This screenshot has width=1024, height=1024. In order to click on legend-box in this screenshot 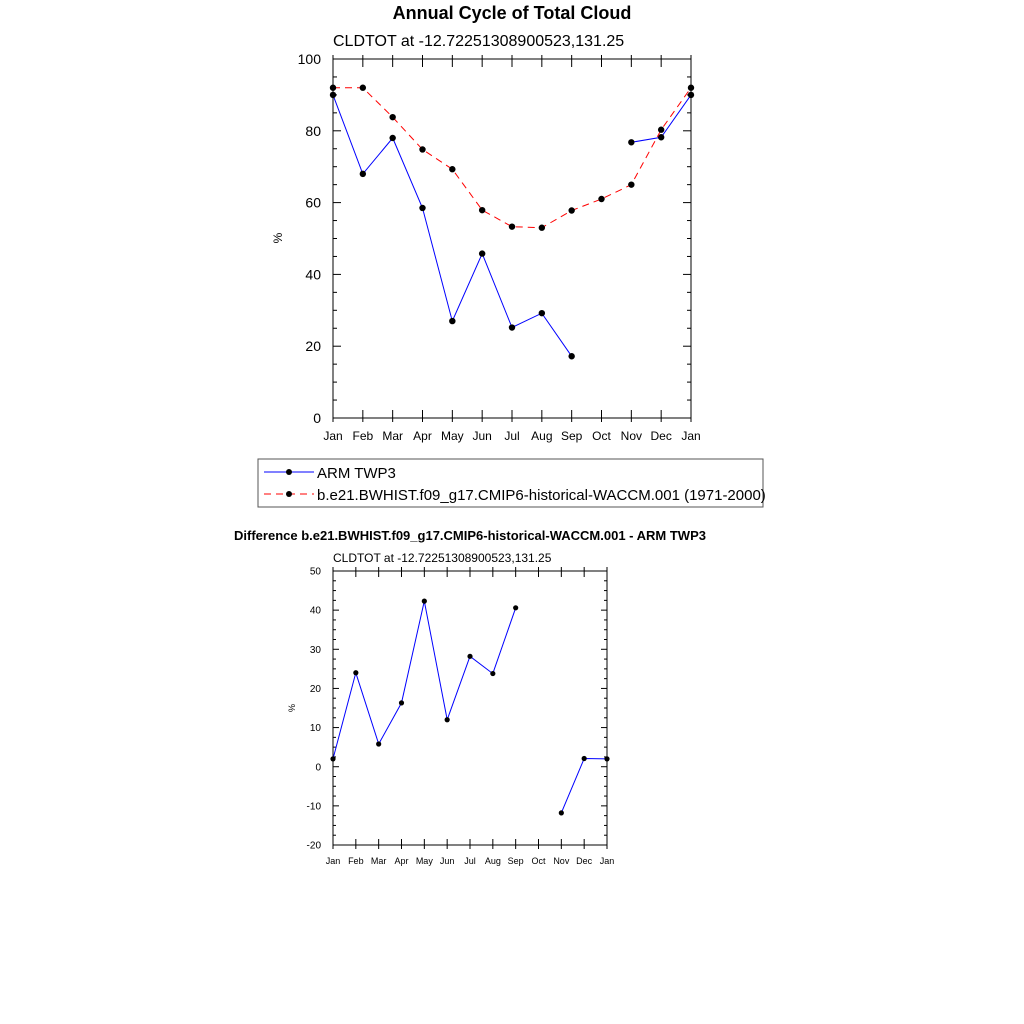, I will do `click(510, 483)`.